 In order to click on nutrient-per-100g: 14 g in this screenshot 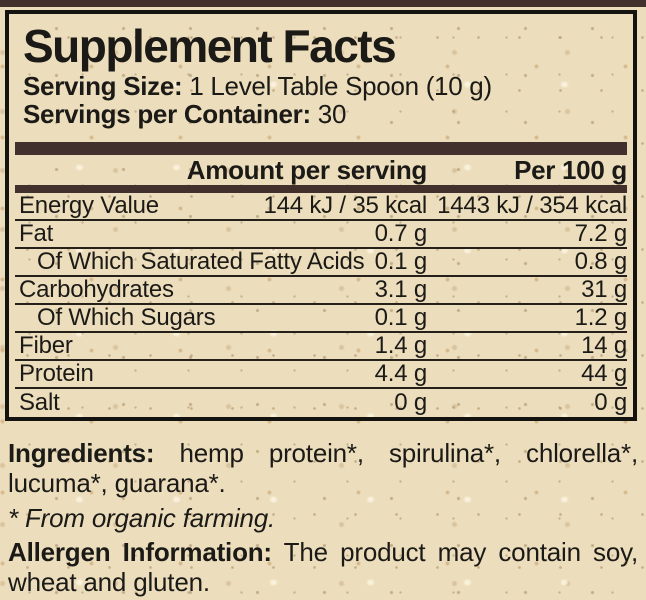, I will do `click(604, 345)`.